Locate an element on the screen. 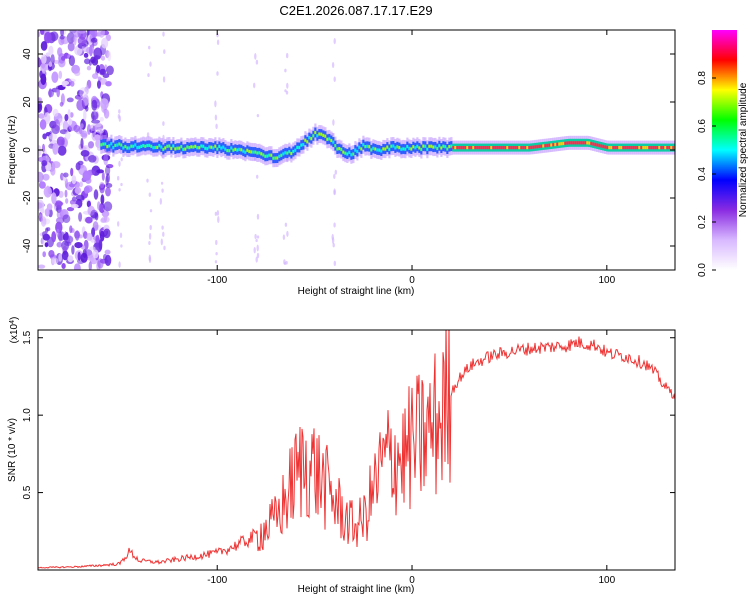  snr-scale-close: ) is located at coordinates (14, 318).